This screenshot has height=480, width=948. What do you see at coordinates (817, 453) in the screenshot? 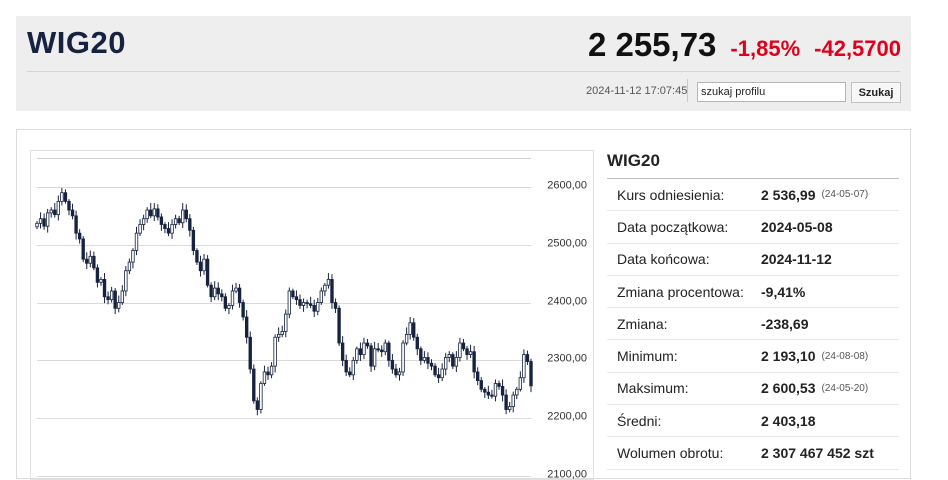
I see `stats-value: 2 307 467 452 szt` at bounding box center [817, 453].